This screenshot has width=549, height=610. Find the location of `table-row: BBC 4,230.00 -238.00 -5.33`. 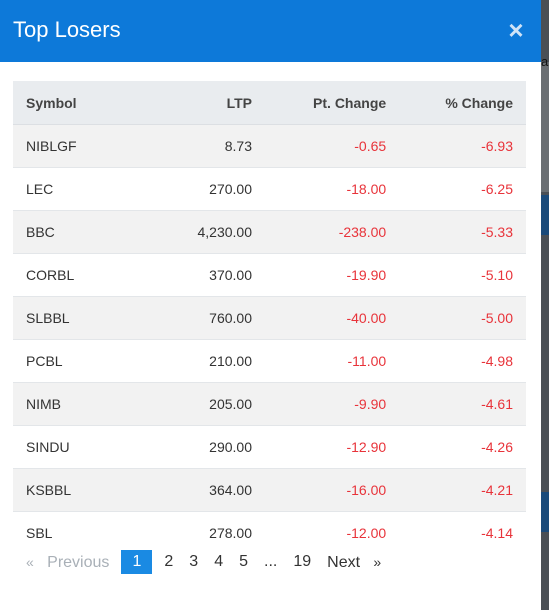

table-row: BBC 4,230.00 -238.00 -5.33 is located at coordinates (269, 232).